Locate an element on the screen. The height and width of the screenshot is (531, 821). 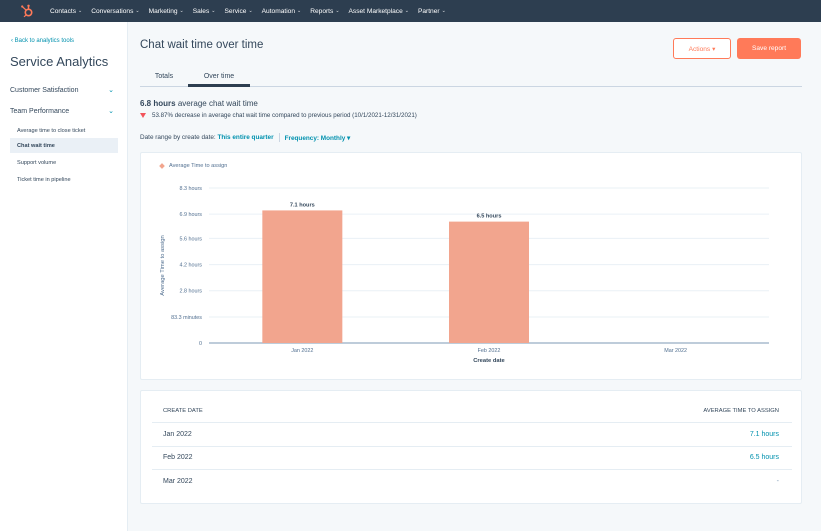
summary-text: average chat wait time is located at coordinates (217, 103).